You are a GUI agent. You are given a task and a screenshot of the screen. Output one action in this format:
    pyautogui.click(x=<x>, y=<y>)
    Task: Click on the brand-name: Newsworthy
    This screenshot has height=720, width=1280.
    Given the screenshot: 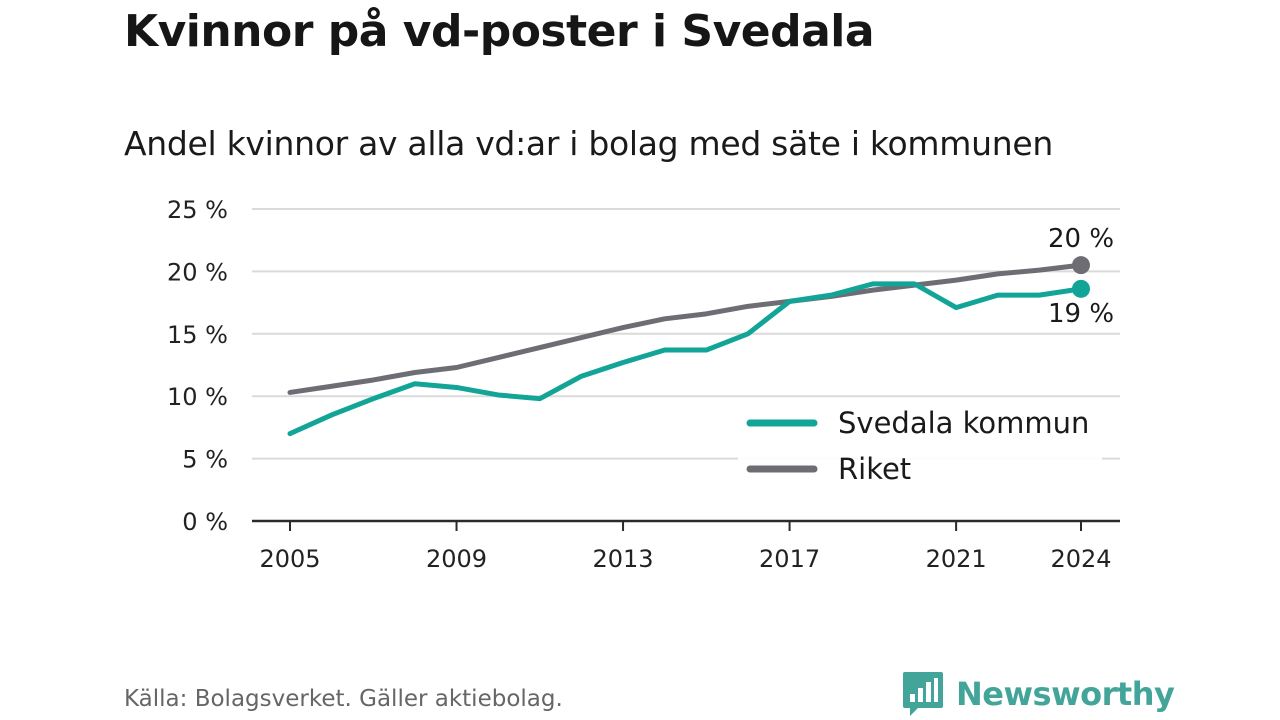 What is the action you would take?
    pyautogui.click(x=1065, y=694)
    